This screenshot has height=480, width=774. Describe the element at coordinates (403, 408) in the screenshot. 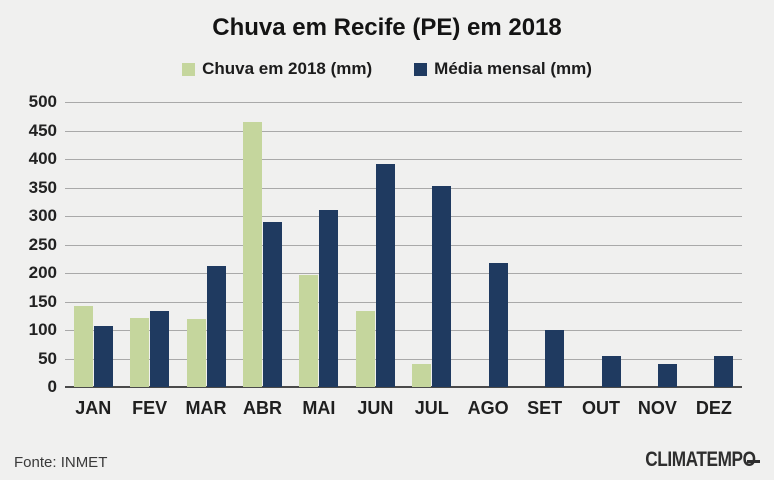

I see `x-axis-labels: JAN FEV MAR ABR MAI JUN JUL AGO SET OUT NOV DEZ` at that location.